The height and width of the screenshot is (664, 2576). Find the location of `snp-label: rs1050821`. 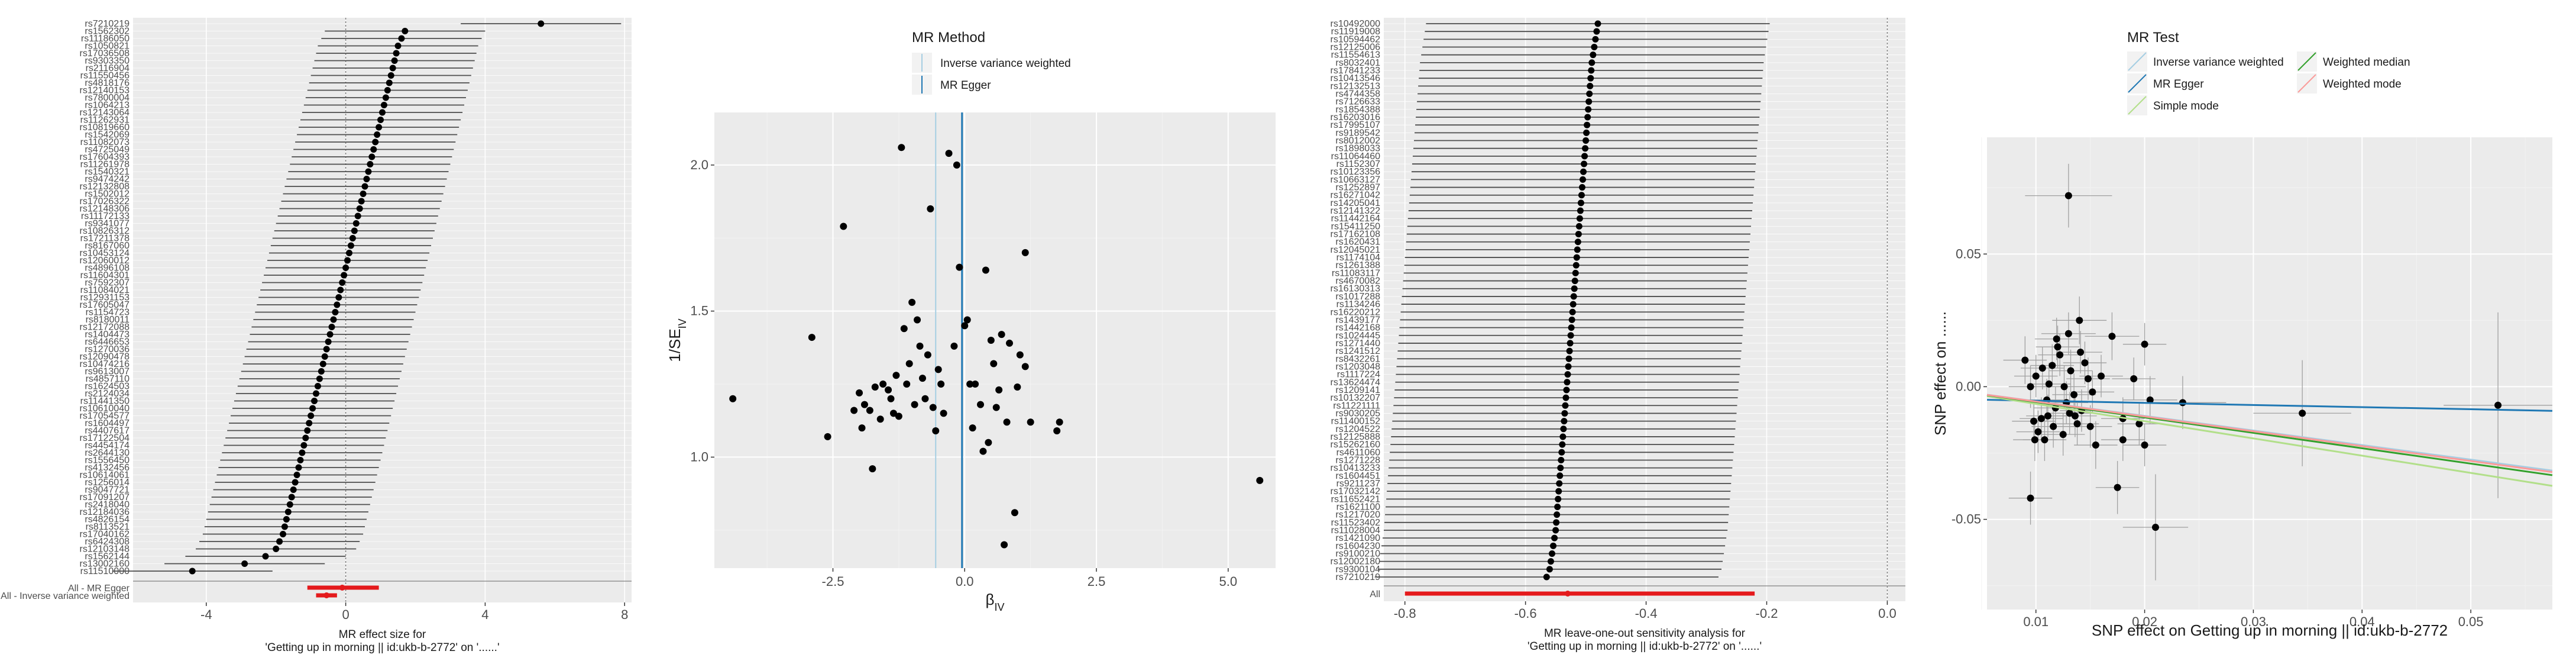

snp-label: rs1050821 is located at coordinates (108, 46).